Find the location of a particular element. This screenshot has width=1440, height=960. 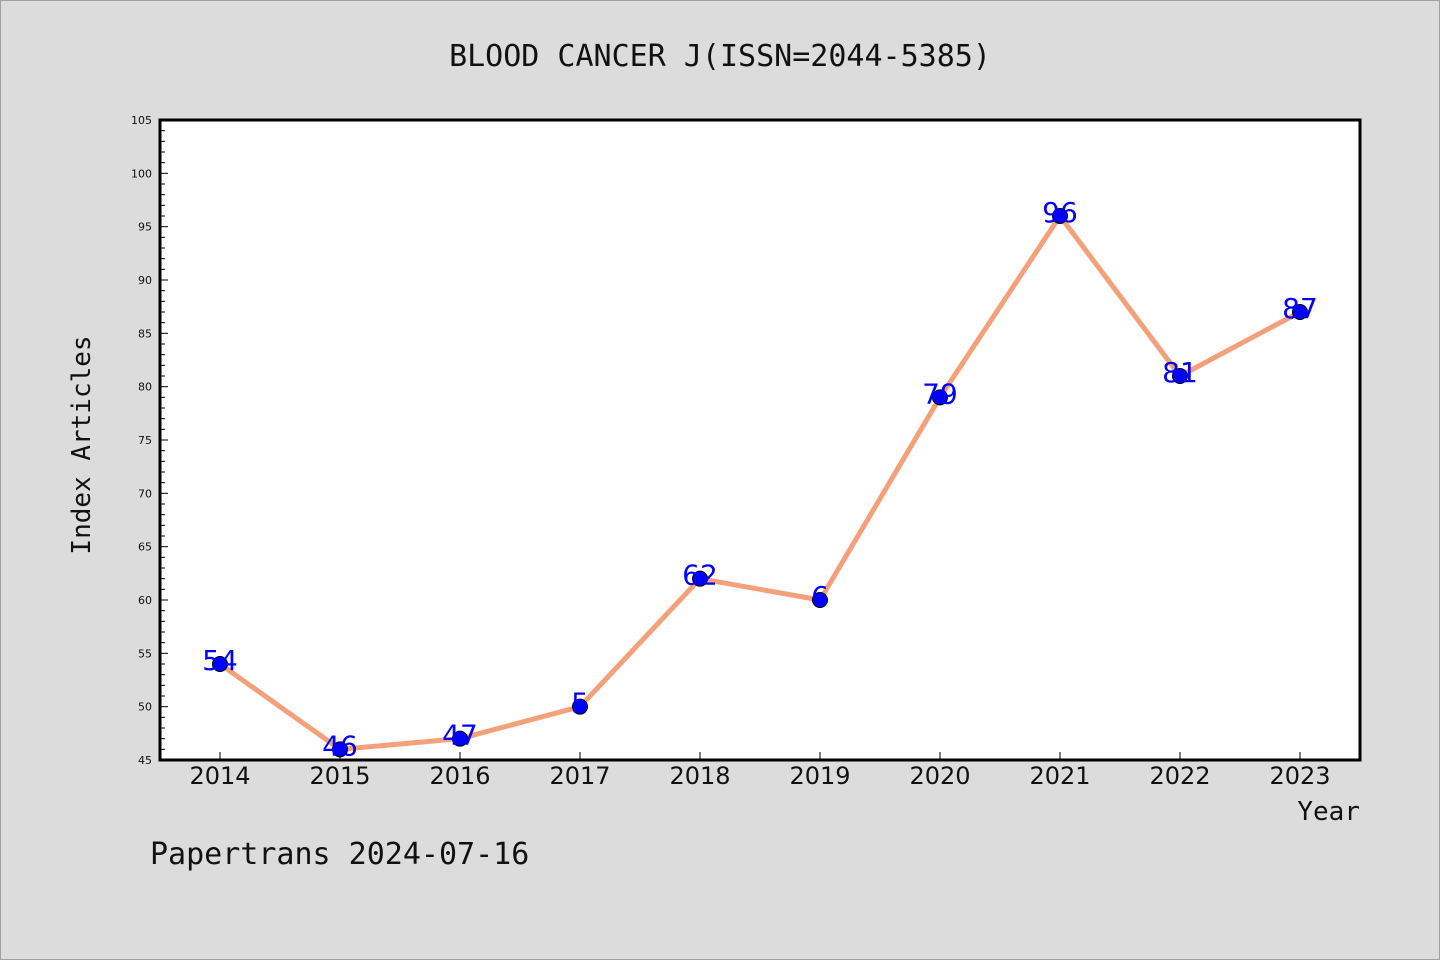

x-axis: 2014 2015 2016 2017 2018 2019 2020 2021 2022 2023 is located at coordinates (760, 771).